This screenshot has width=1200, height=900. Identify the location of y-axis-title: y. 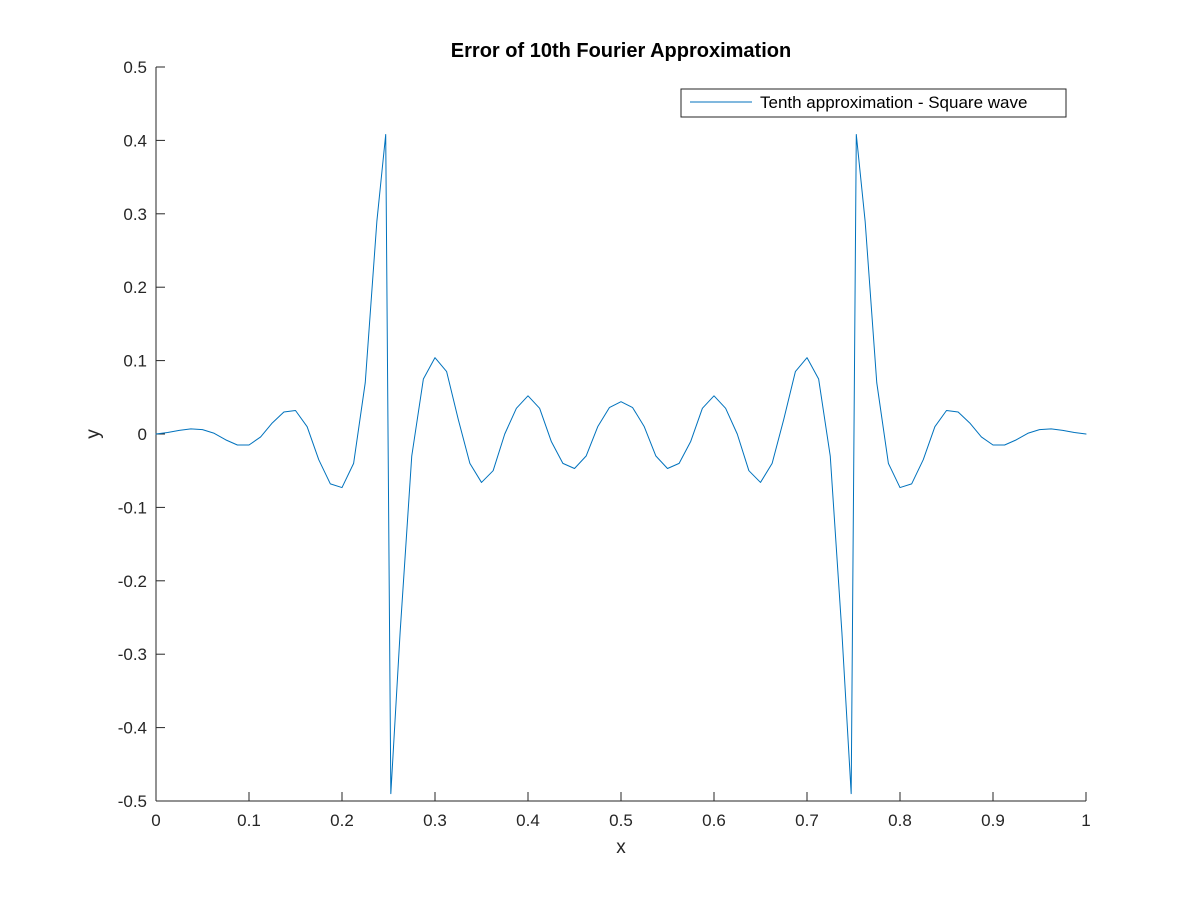
(93, 434).